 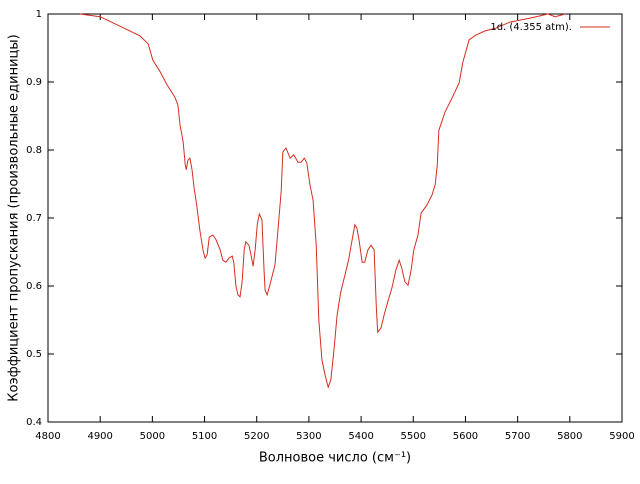 I want to click on x-tick-label: 5100, so click(x=204, y=436).